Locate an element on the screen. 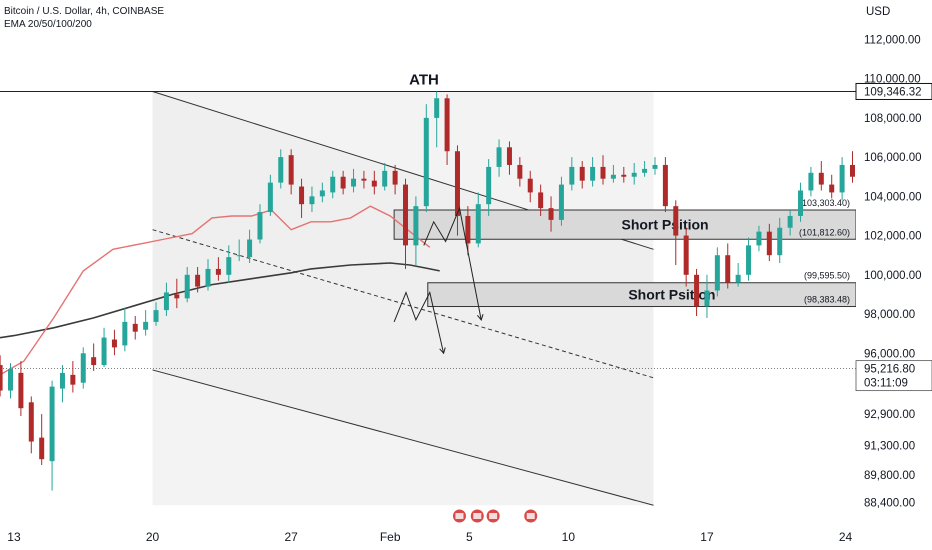 The height and width of the screenshot is (550, 932). x-tick-label: 20 is located at coordinates (153, 537).